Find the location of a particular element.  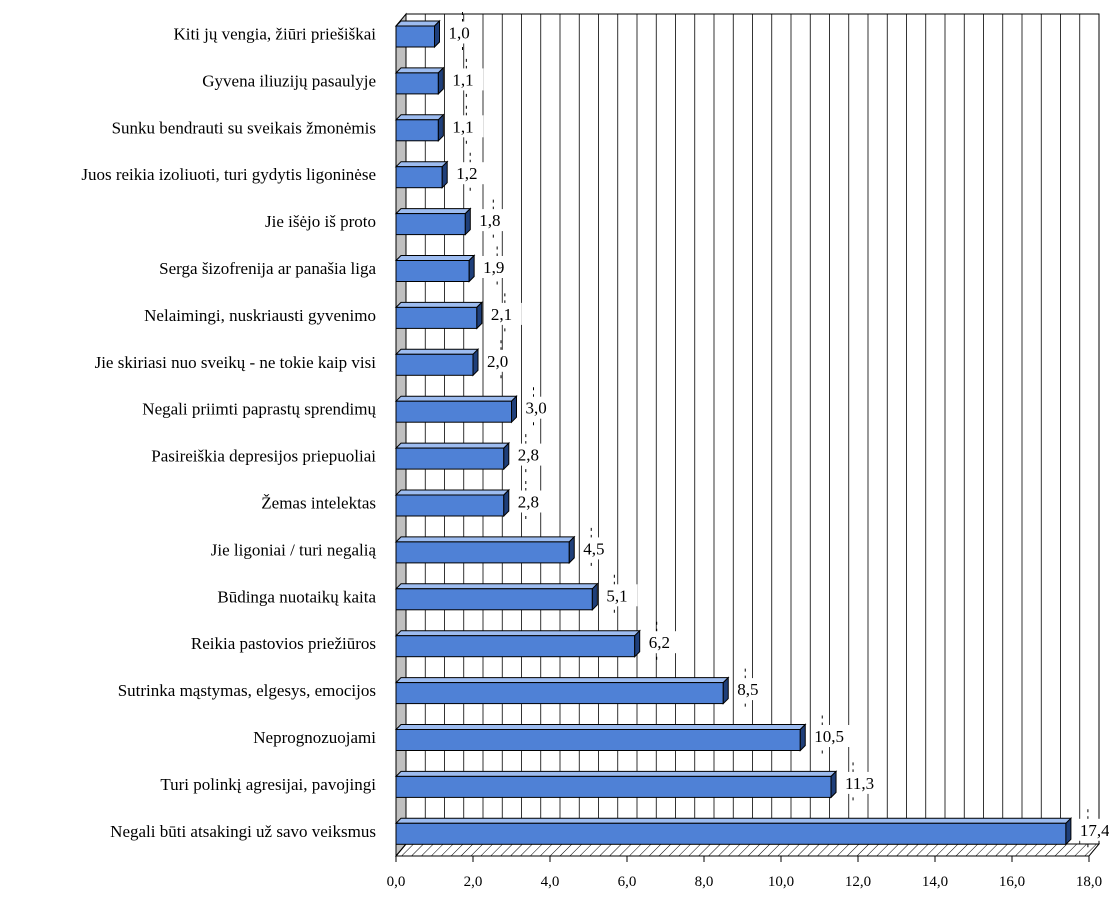

x-tick-label: 0,0 is located at coordinates (396, 882).